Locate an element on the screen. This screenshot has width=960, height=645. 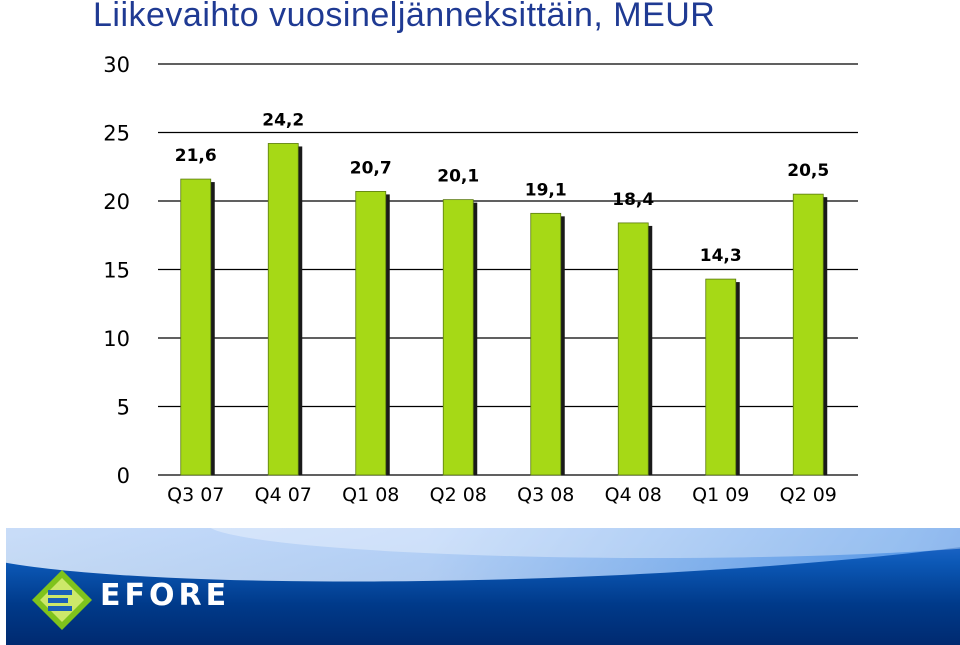
chart-title: Liikevaihto vuosineljänneksittäin, MEUR is located at coordinates (404, 17).